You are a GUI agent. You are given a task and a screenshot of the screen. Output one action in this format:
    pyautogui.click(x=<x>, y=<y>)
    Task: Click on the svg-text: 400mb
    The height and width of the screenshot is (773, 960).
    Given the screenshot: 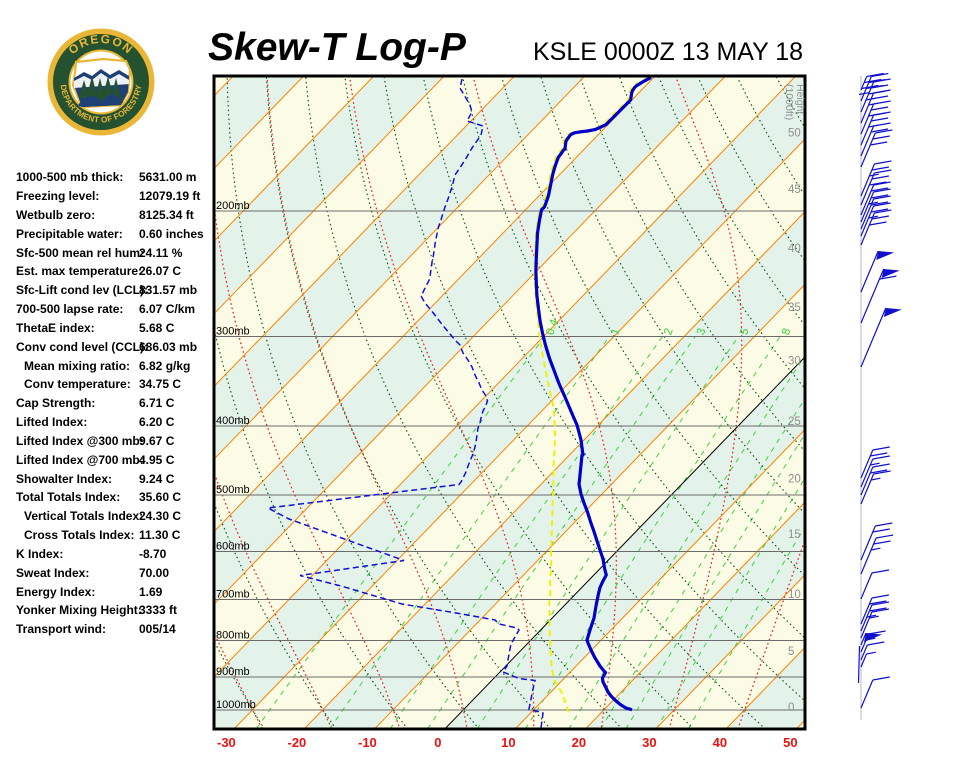 What is the action you would take?
    pyautogui.click(x=233, y=421)
    